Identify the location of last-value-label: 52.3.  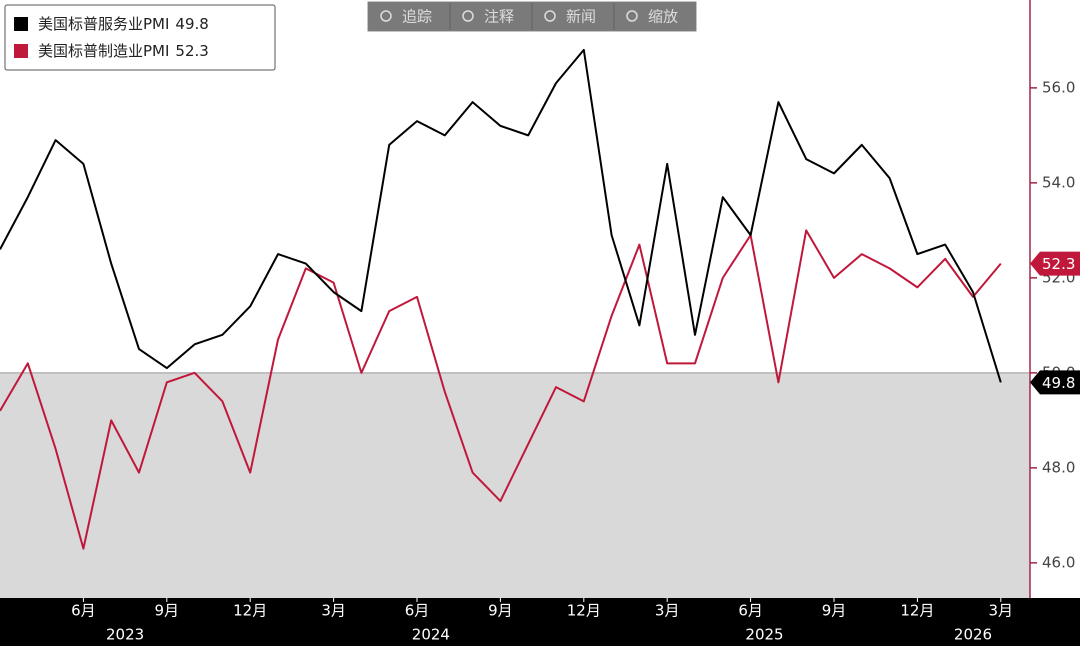
(1058, 264).